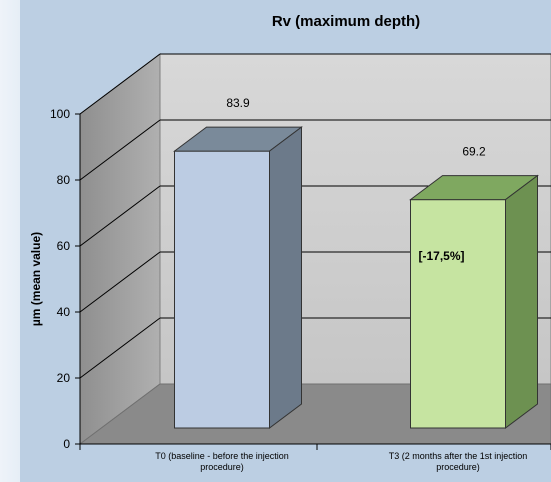  What do you see at coordinates (65, 279) in the screenshot?
I see `y-tick-labels: 0 20 40 60 80 100` at bounding box center [65, 279].